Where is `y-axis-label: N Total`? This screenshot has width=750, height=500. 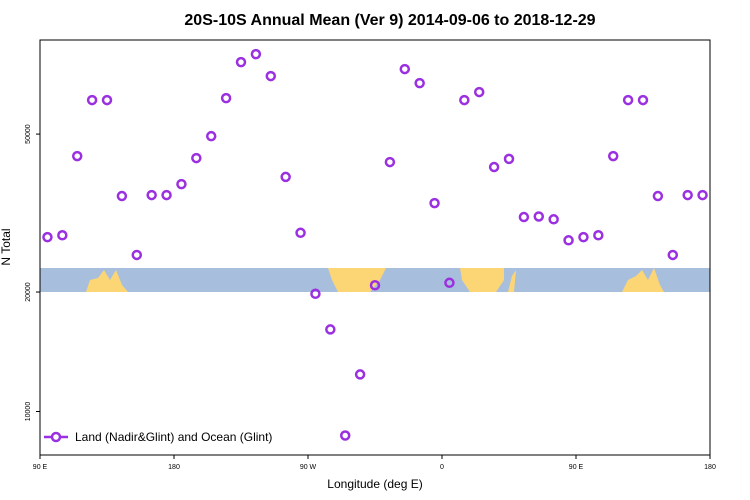
y-axis-label: N Total is located at coordinates (6, 246).